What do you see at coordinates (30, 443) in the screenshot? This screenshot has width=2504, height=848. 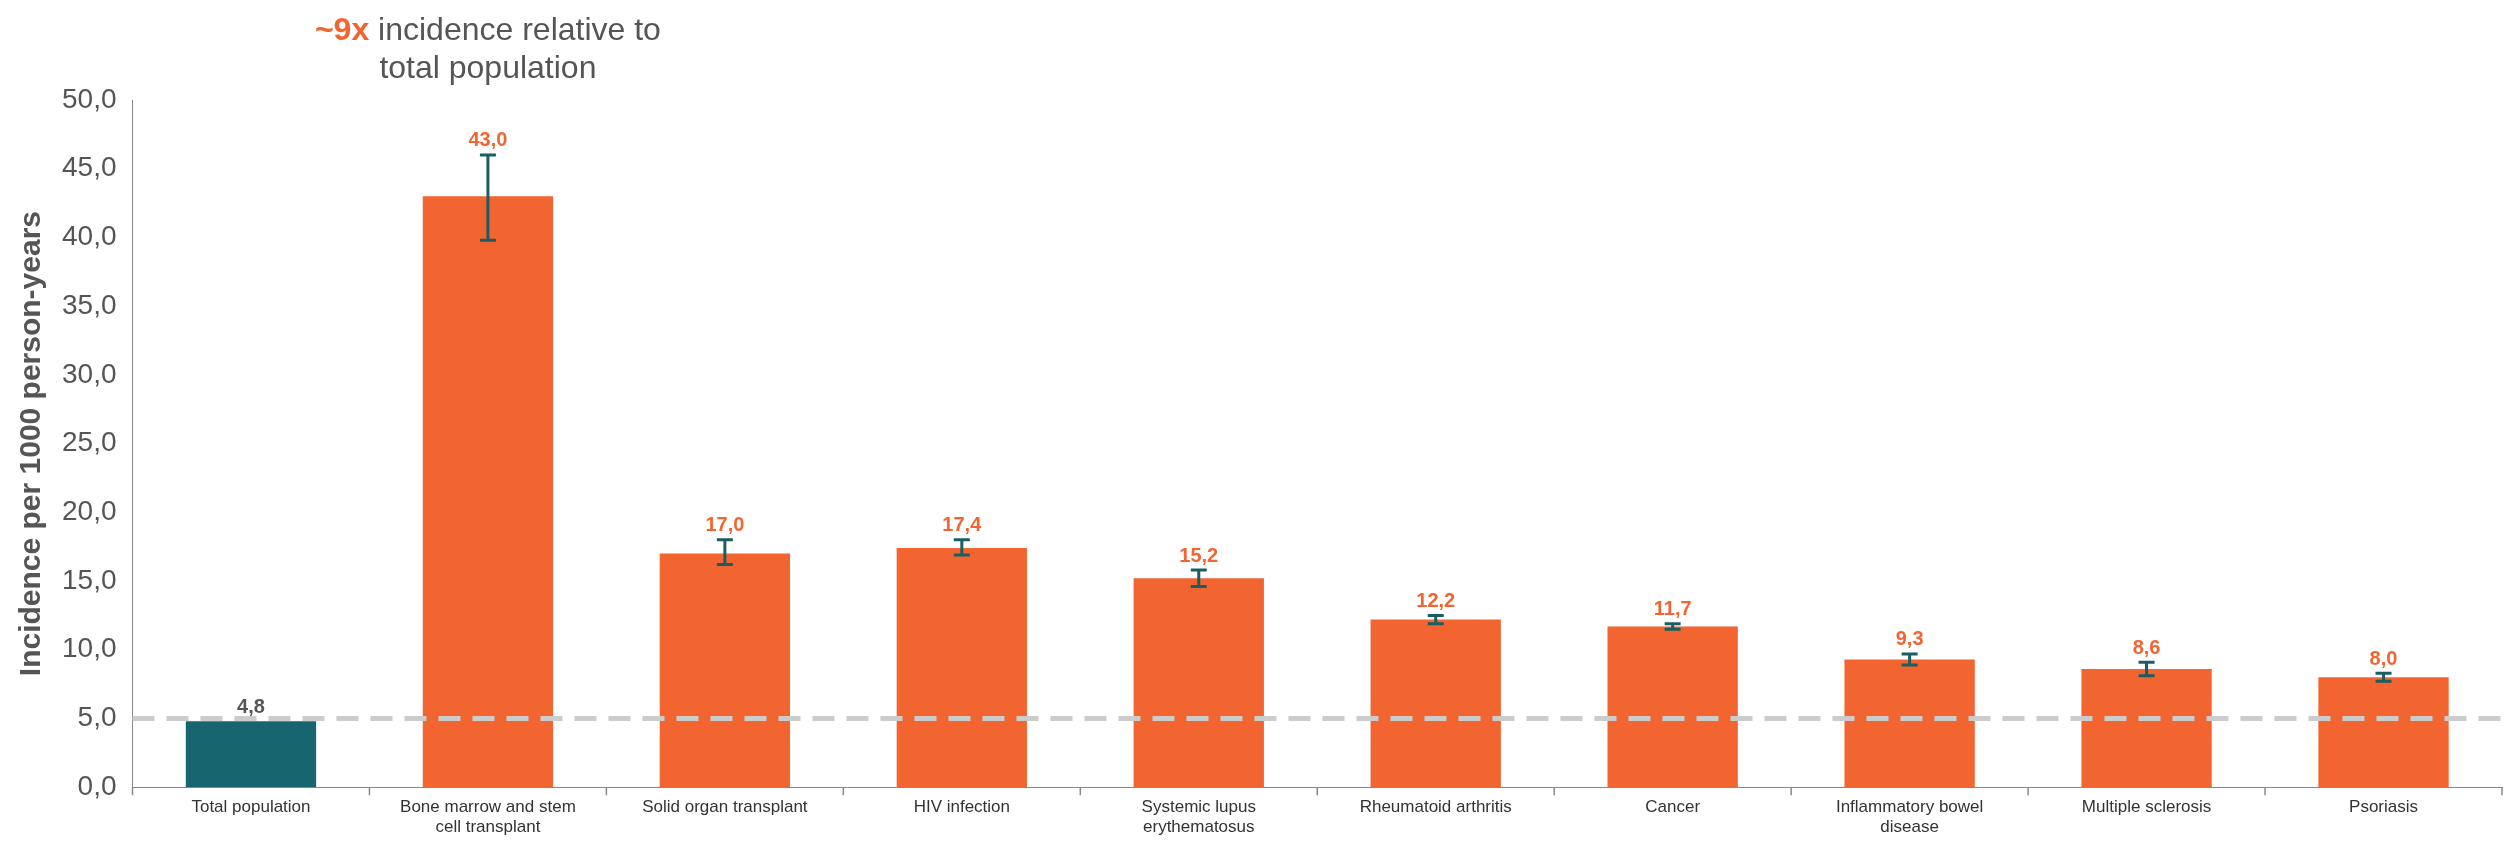 I see `y-axis-title: Incidence per 1000 person-years` at bounding box center [30, 443].